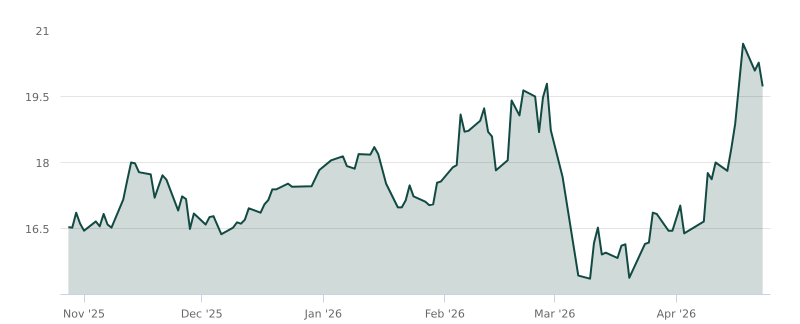  I want to click on y-tick-label: 18, so click(43, 163).